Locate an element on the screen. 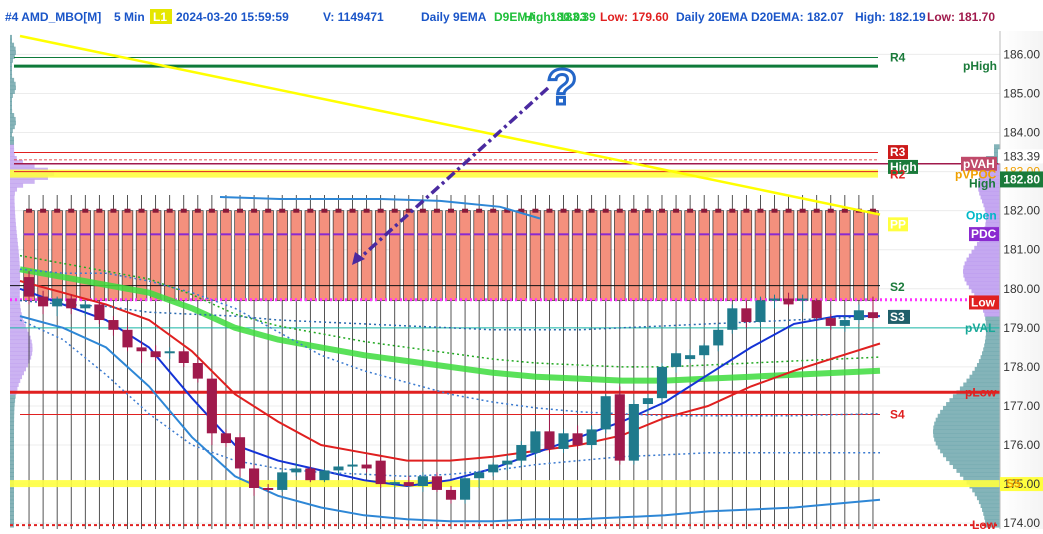 This screenshot has width=1043, height=534. tick-label: 182.00 is located at coordinates (1021, 211).